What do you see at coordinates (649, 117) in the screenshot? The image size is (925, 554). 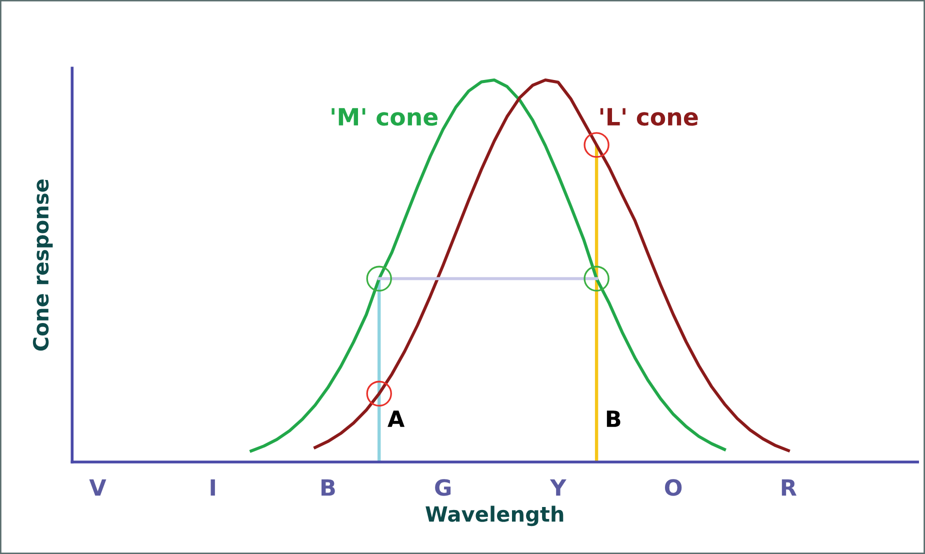 I see `series-label: 'L' cone` at bounding box center [649, 117].